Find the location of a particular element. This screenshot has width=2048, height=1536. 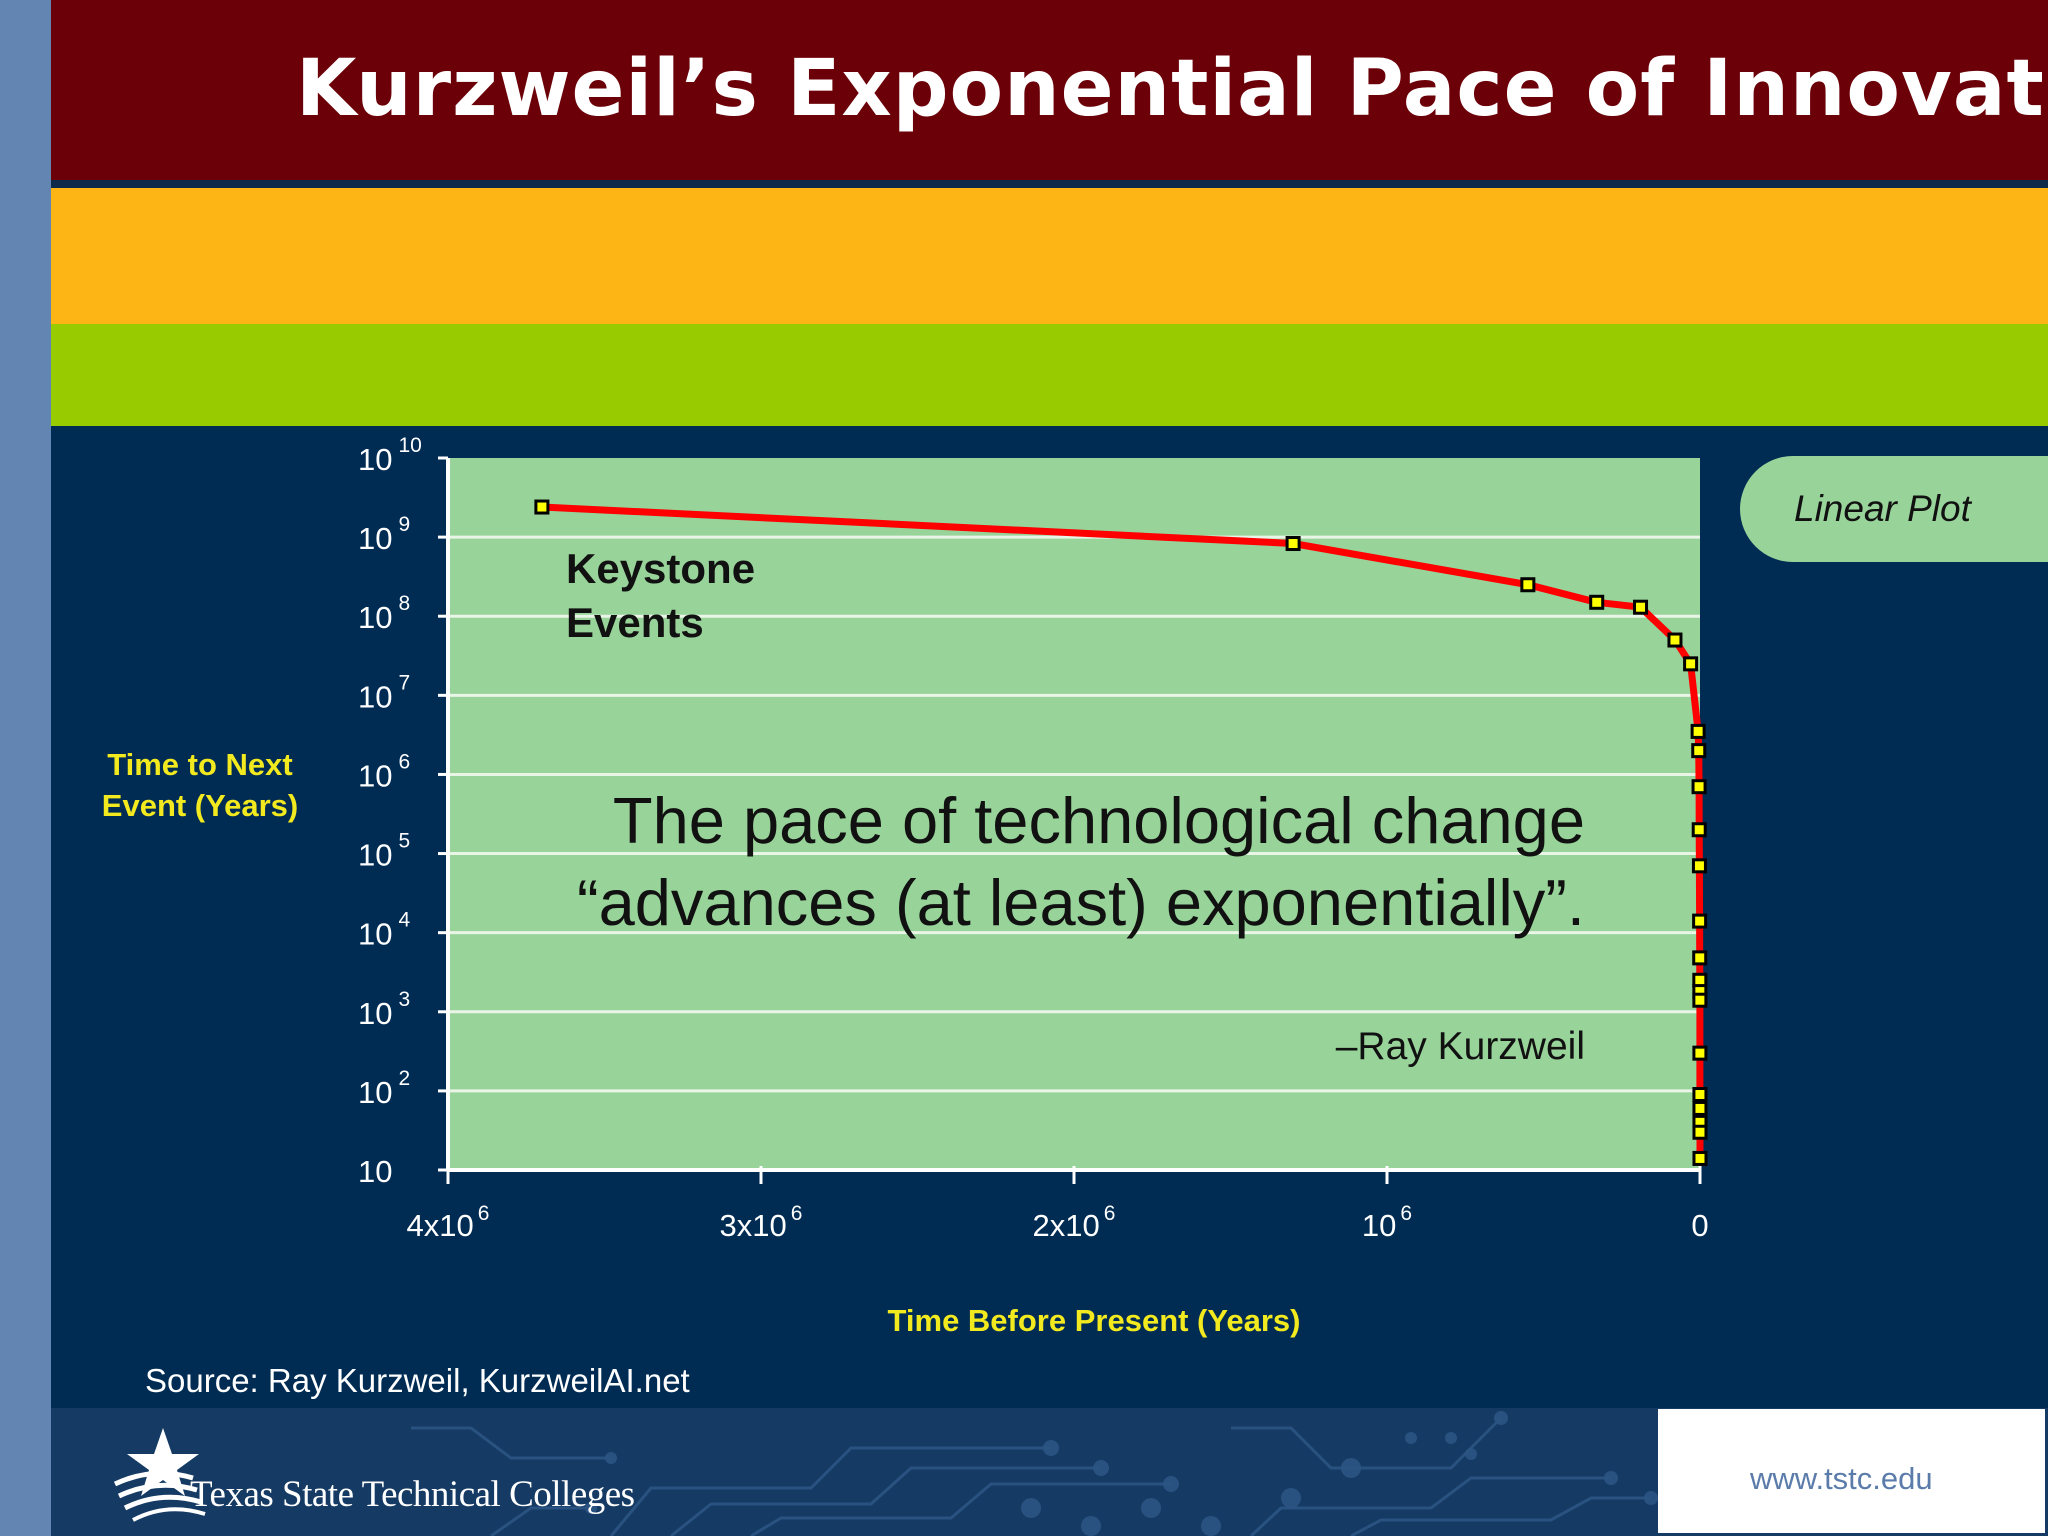

orange-band is located at coordinates (1049, 256).